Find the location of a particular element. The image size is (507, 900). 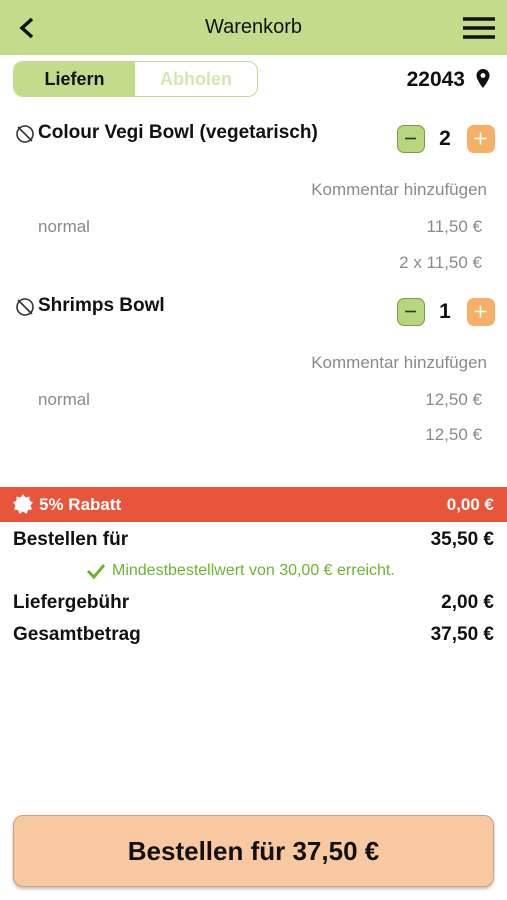

discount-bar is located at coordinates (253, 504).